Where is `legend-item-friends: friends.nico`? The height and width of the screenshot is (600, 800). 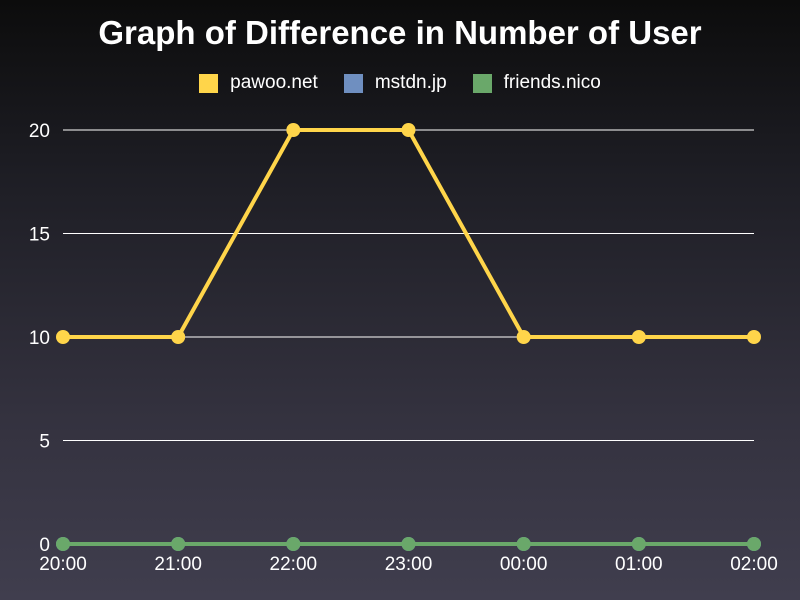 legend-item-friends: friends.nico is located at coordinates (536, 83).